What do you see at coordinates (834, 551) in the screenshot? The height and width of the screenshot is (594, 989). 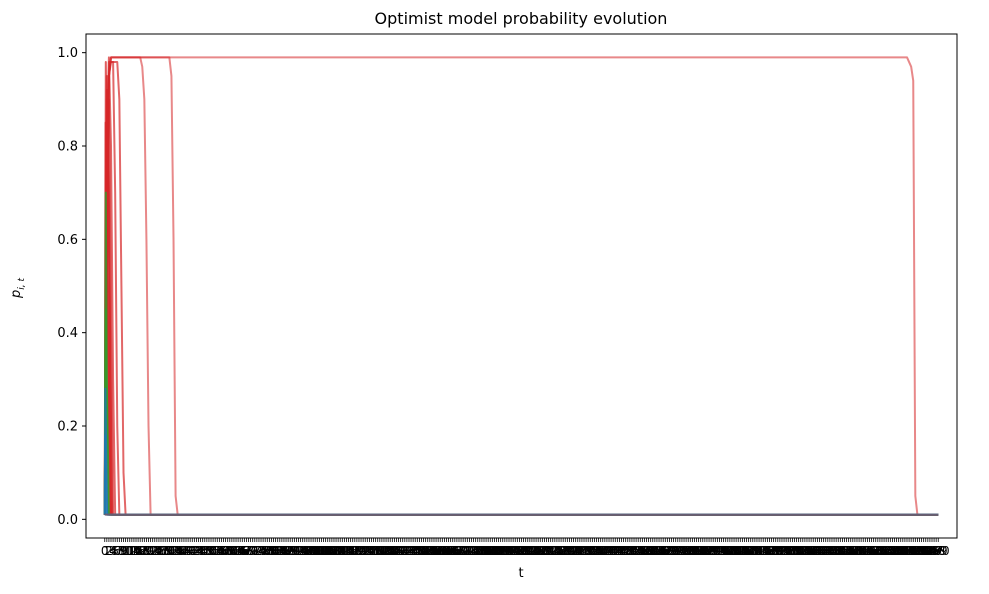 I see `x-tick-label-350: 350` at bounding box center [834, 551].